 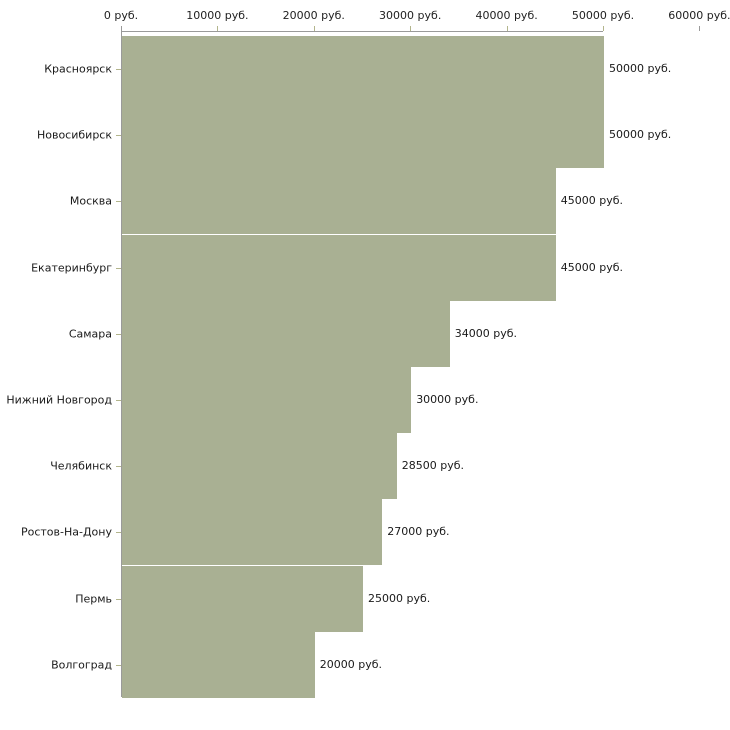 What do you see at coordinates (93, 599) in the screenshot?
I see `category-label: Пермь` at bounding box center [93, 599].